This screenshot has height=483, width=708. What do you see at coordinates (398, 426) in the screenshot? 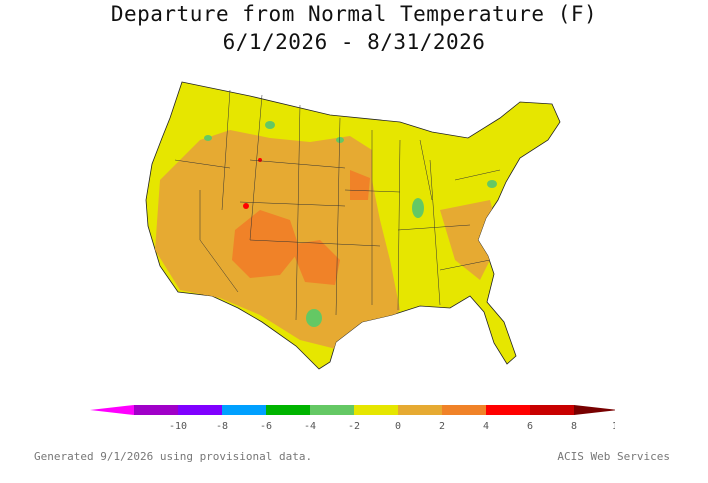
I see `legend-tick-label: 0` at bounding box center [398, 426].